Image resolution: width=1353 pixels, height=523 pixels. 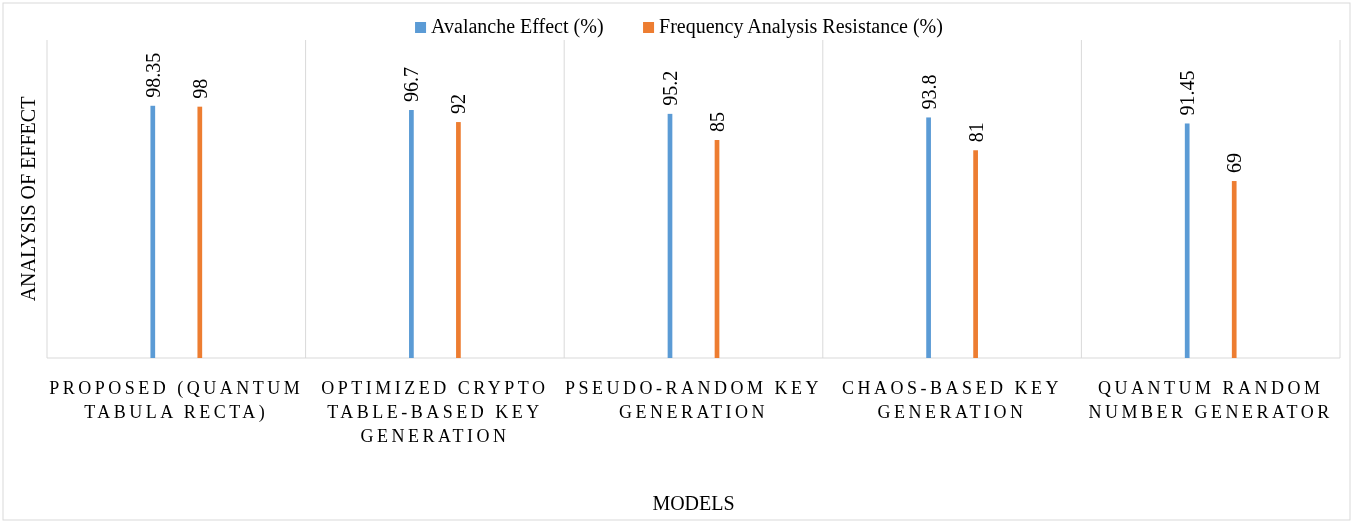 What do you see at coordinates (517, 26) in the screenshot?
I see `legend-label: Avalanche Effect (%)` at bounding box center [517, 26].